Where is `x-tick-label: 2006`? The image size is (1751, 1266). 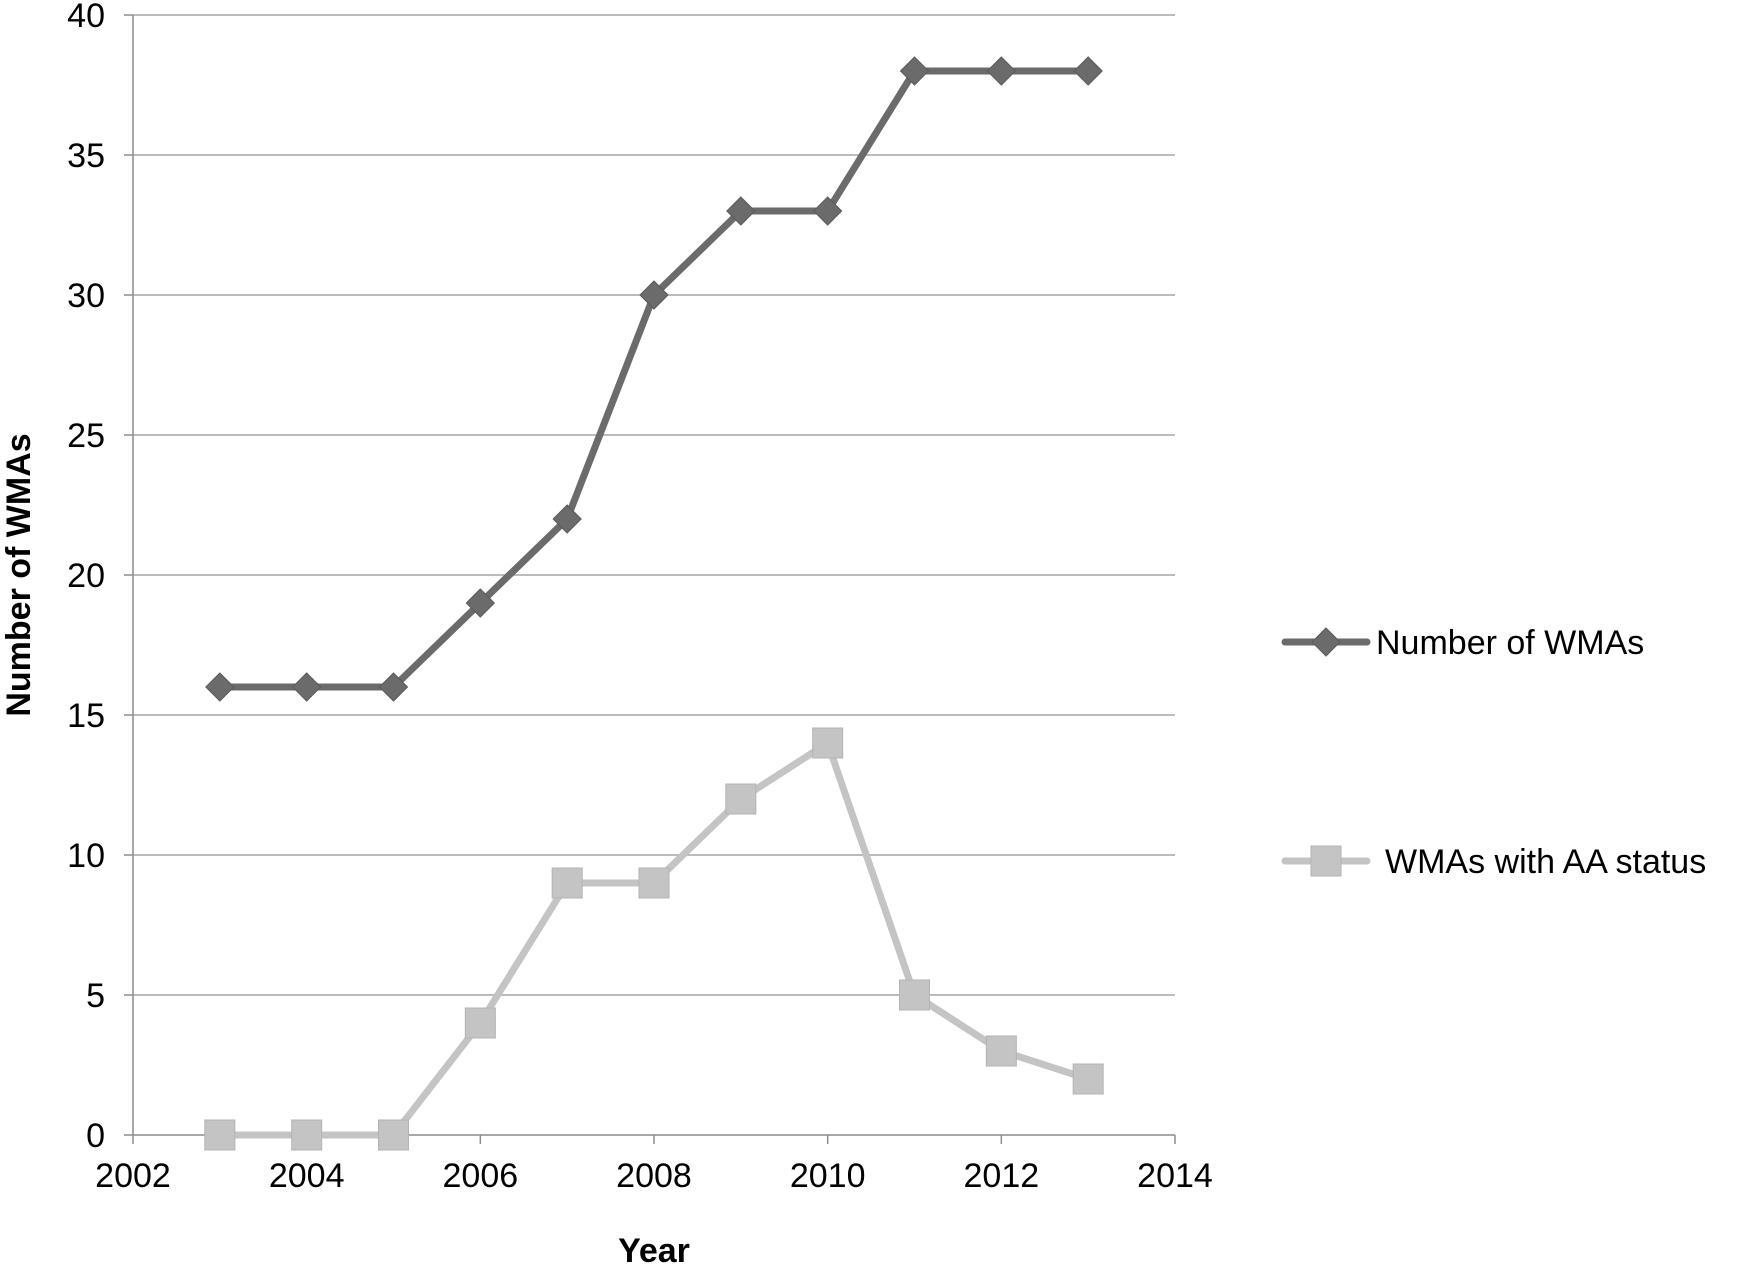 x-tick-label: 2006 is located at coordinates (481, 1176).